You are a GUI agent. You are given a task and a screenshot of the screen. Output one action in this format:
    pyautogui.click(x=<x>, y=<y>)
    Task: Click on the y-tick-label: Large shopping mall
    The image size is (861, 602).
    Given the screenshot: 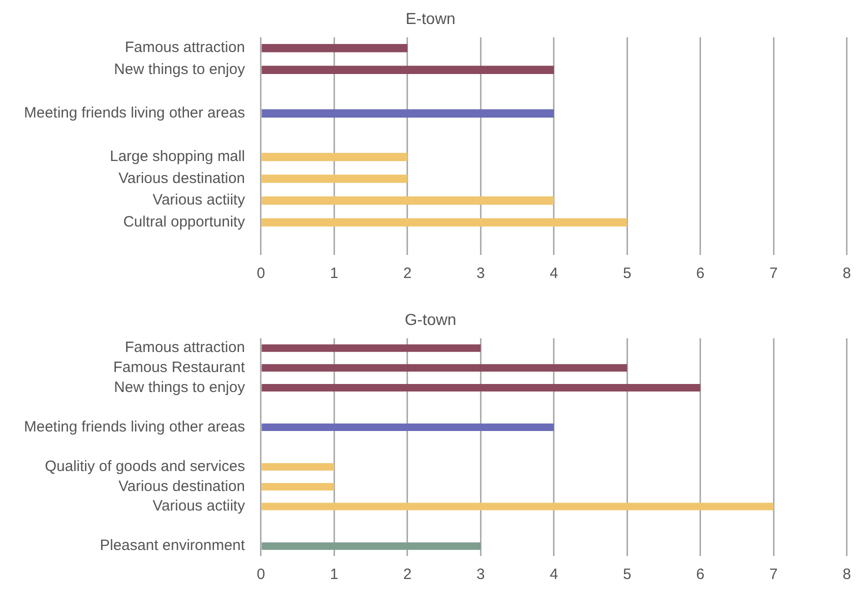 What is the action you would take?
    pyautogui.click(x=177, y=157)
    